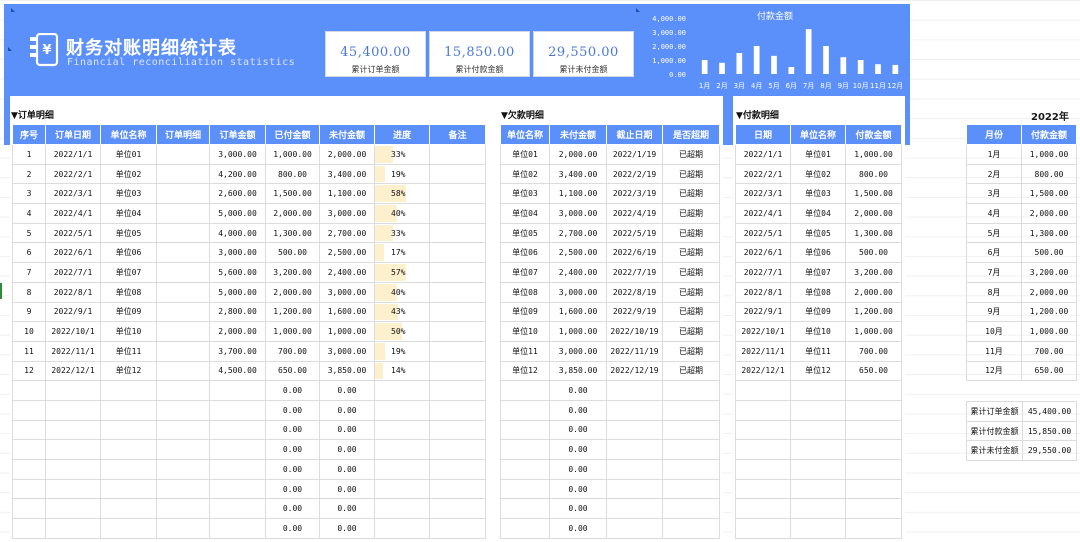 The image size is (1080, 542). What do you see at coordinates (994, 371) in the screenshot?
I see `table-cell: 12月` at bounding box center [994, 371].